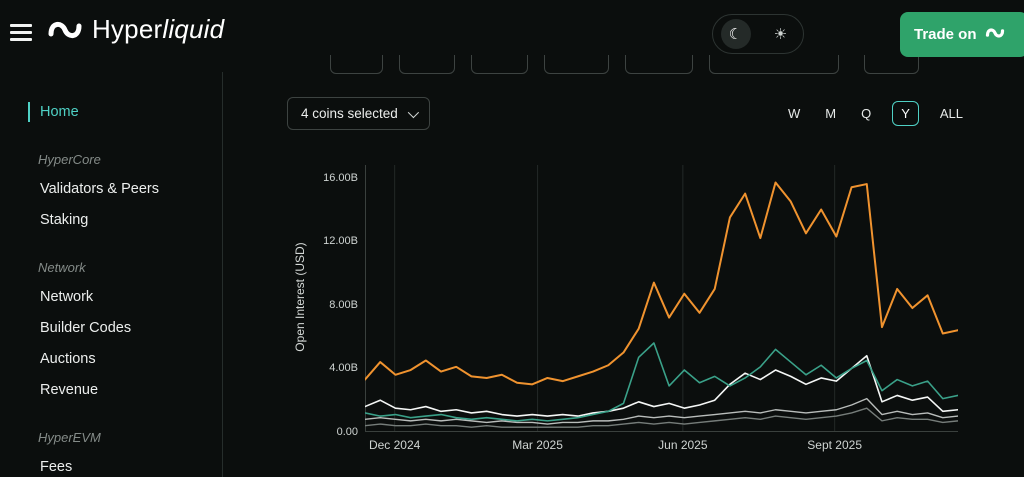 The width and height of the screenshot is (1024, 477). Describe the element at coordinates (343, 304) in the screenshot. I see `y-tick-label: 8.00B` at that location.